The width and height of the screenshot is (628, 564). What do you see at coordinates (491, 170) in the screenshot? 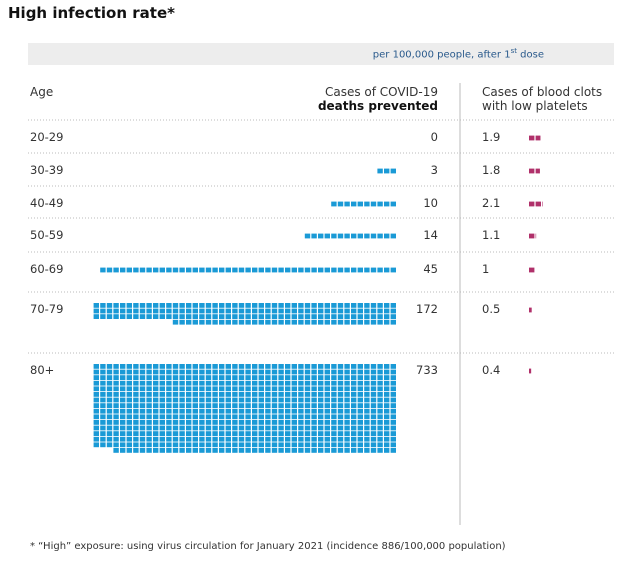
I see `clots-value-label: 1.8` at bounding box center [491, 170].